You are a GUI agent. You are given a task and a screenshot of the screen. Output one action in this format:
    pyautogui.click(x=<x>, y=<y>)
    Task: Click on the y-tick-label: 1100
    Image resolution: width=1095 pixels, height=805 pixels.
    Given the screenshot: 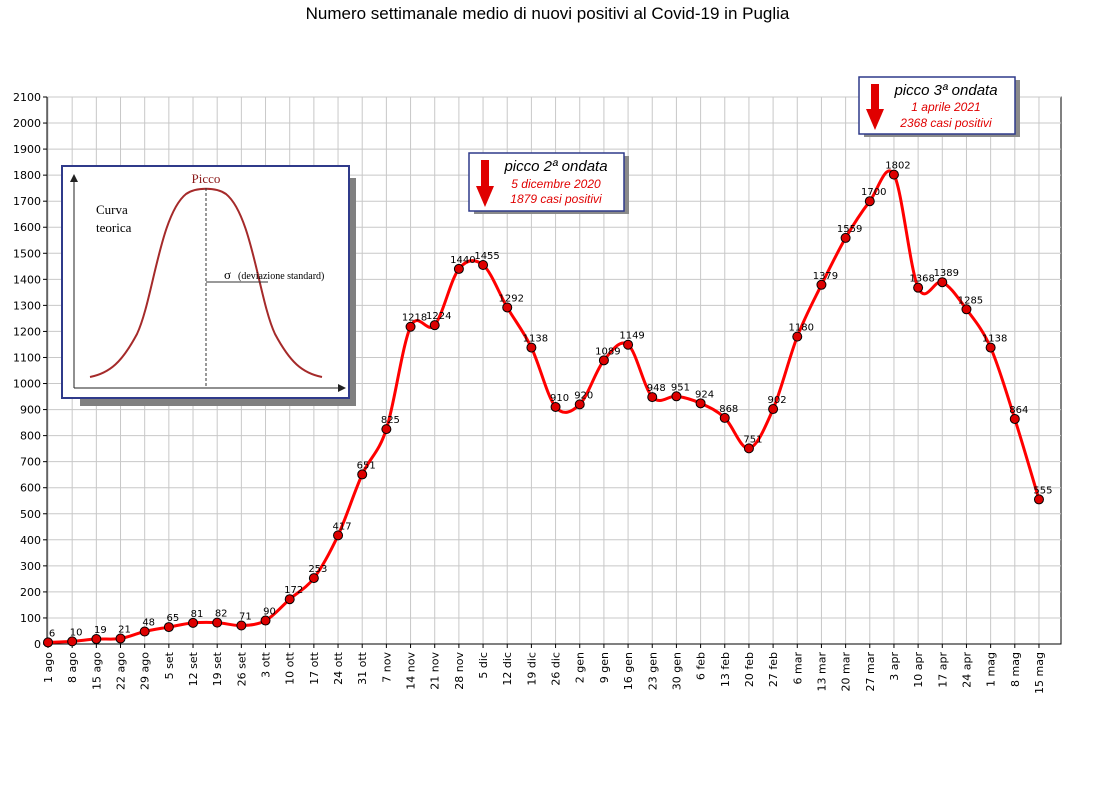 What is the action you would take?
    pyautogui.click(x=27, y=357)
    